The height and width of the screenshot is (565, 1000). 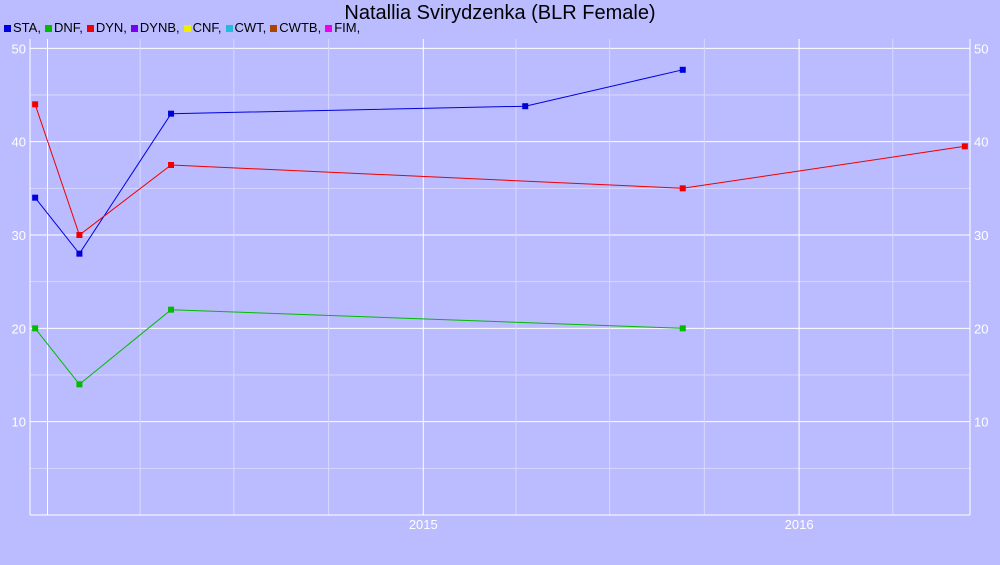 I want to click on y-tick-label-right: 50, so click(x=981, y=48).